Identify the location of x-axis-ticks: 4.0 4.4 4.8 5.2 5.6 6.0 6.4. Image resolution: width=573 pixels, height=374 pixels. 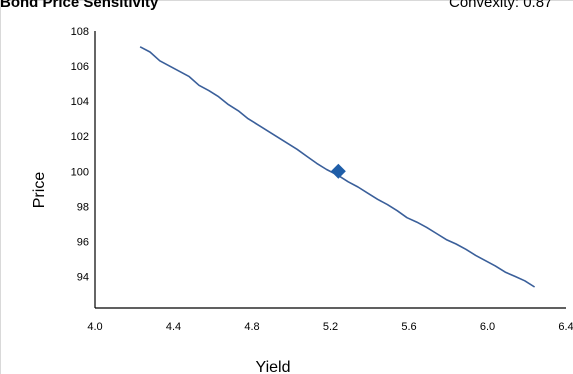
(330, 327).